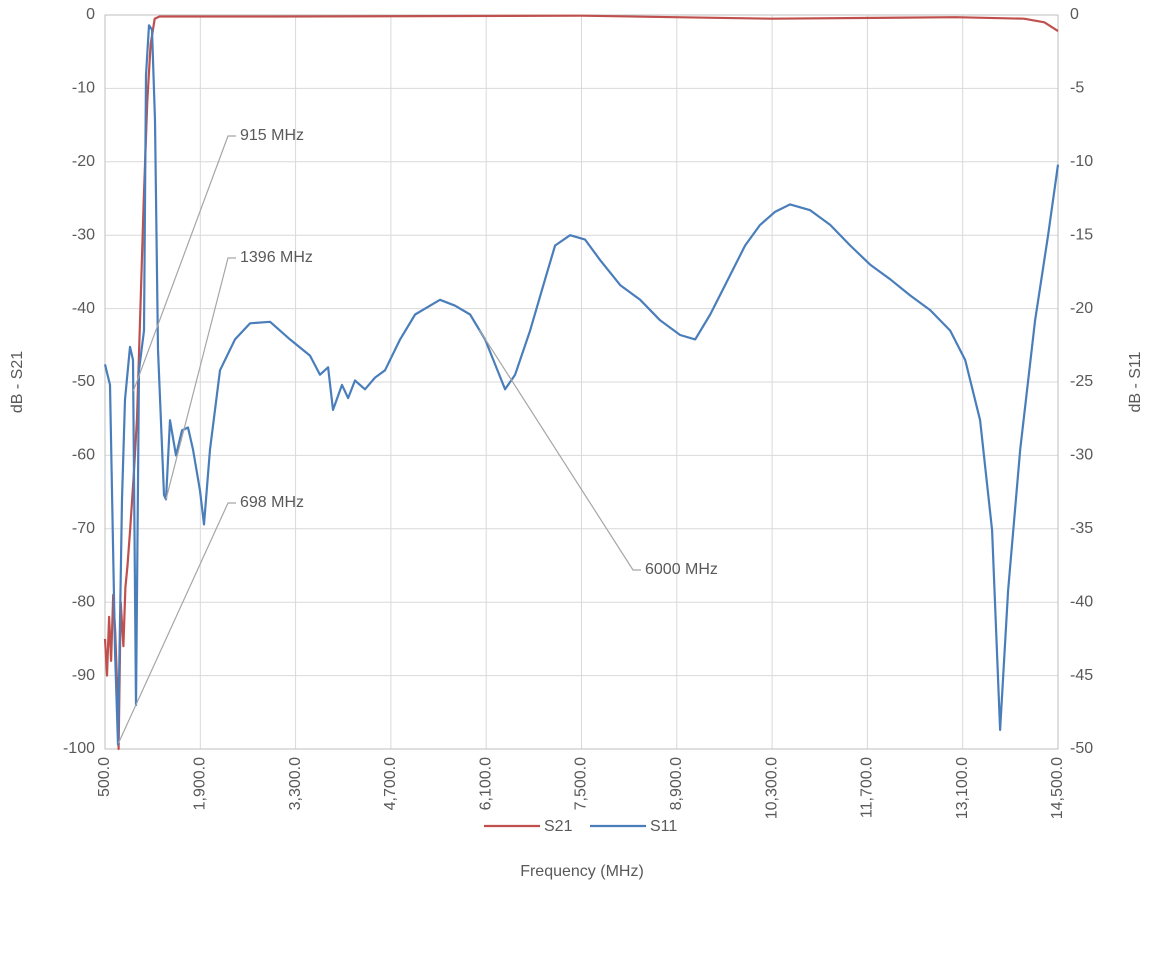  What do you see at coordinates (1081, 234) in the screenshot?
I see `y2-tick-label: -15` at bounding box center [1081, 234].